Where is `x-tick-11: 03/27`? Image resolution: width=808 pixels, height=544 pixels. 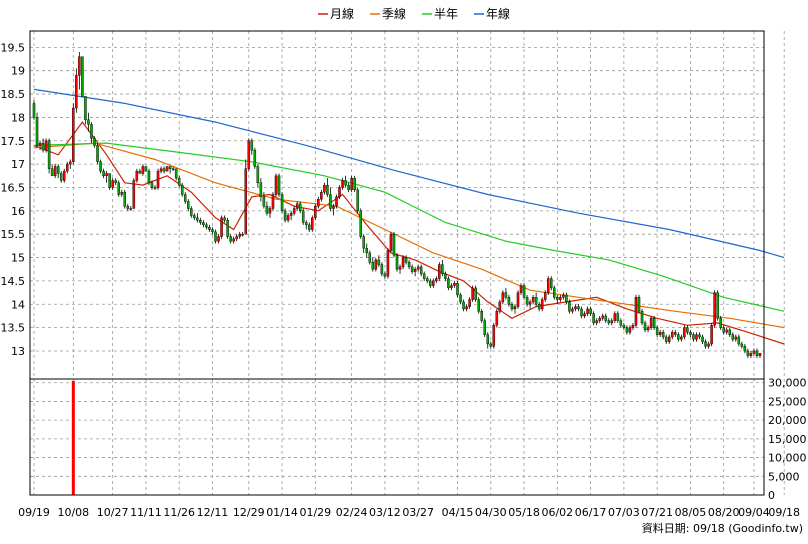
x-tick-11: 03/27 is located at coordinates (418, 512).